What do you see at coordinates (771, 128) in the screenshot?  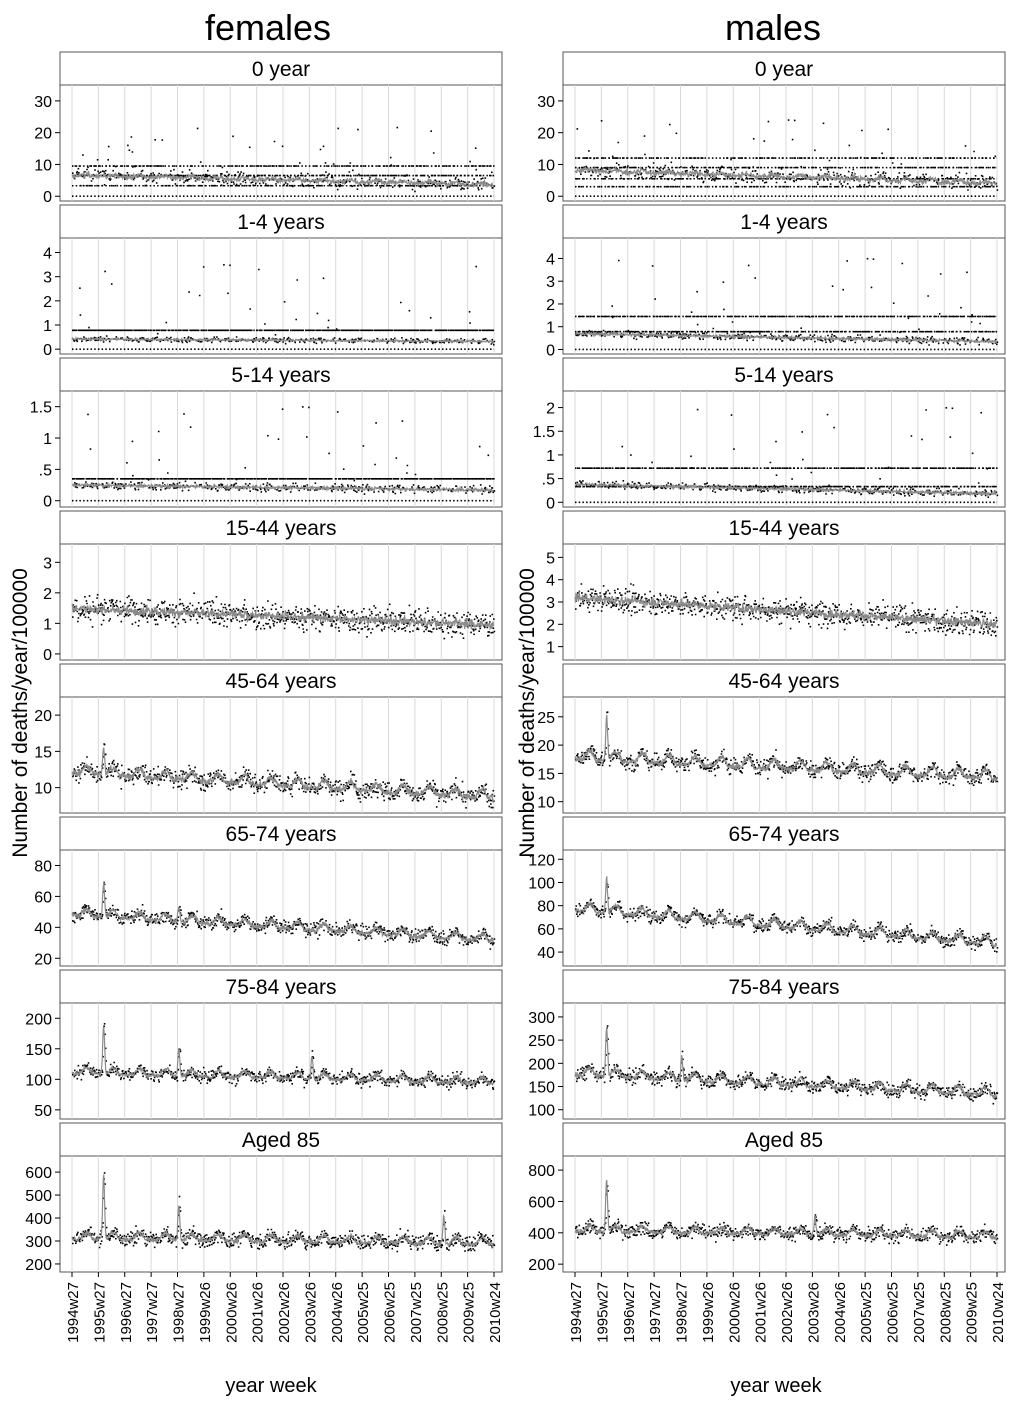 I see `panel-males-1: 0 year 0 10 20 30` at bounding box center [771, 128].